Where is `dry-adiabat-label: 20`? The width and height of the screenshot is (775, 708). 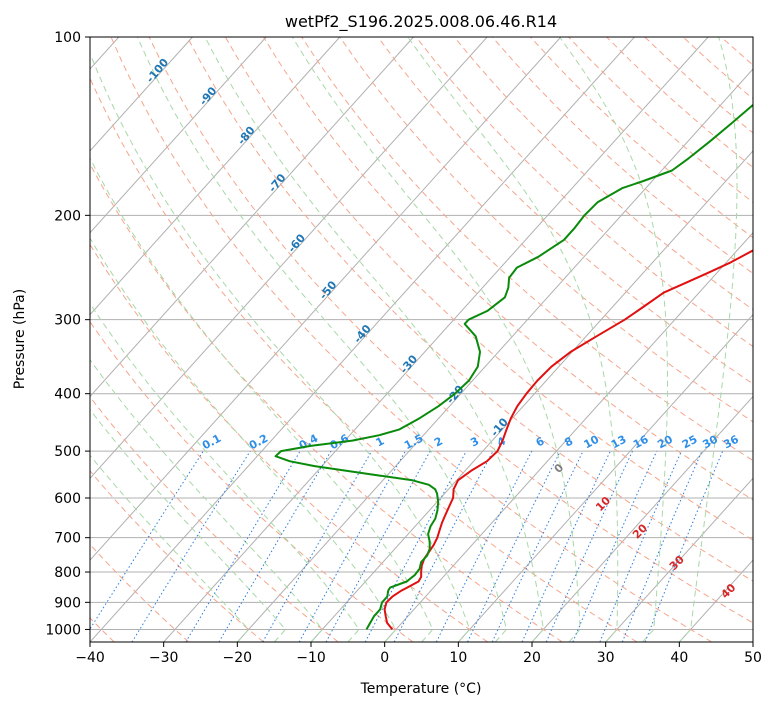
dry-adiabat-label: 20 is located at coordinates (640, 531).